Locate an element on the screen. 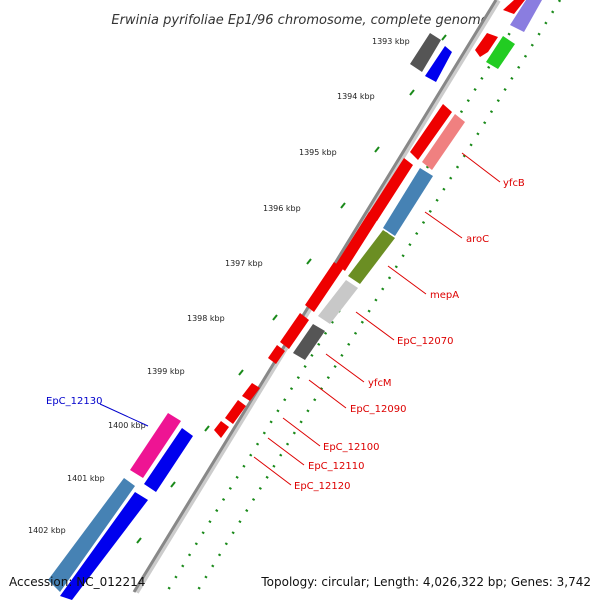 Image resolution: width=600 pixels, height=600 pixels. leader-EpC12130 is located at coordinates (124, 415).